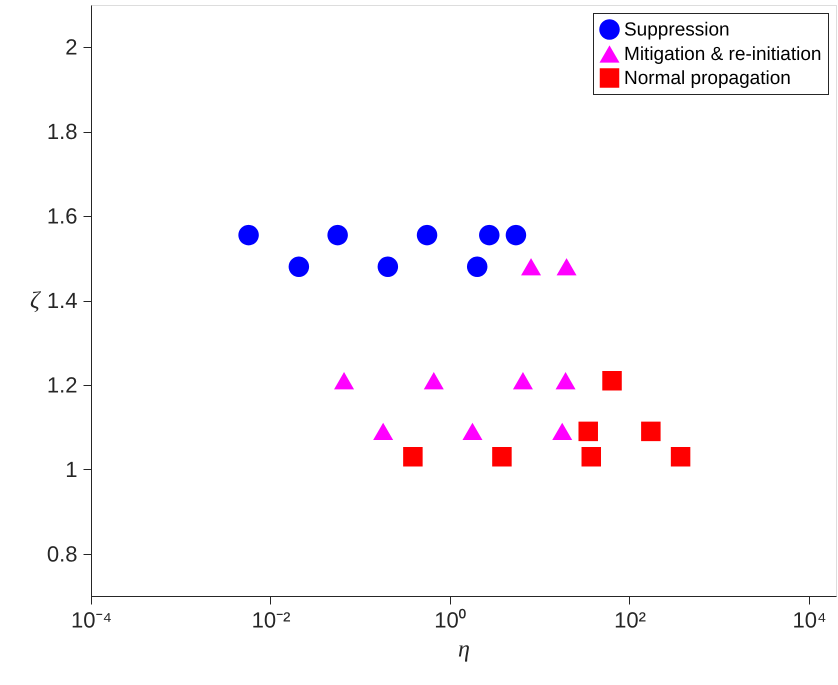  What do you see at coordinates (707, 78) in the screenshot?
I see `legend-label: Normal propagation` at bounding box center [707, 78].